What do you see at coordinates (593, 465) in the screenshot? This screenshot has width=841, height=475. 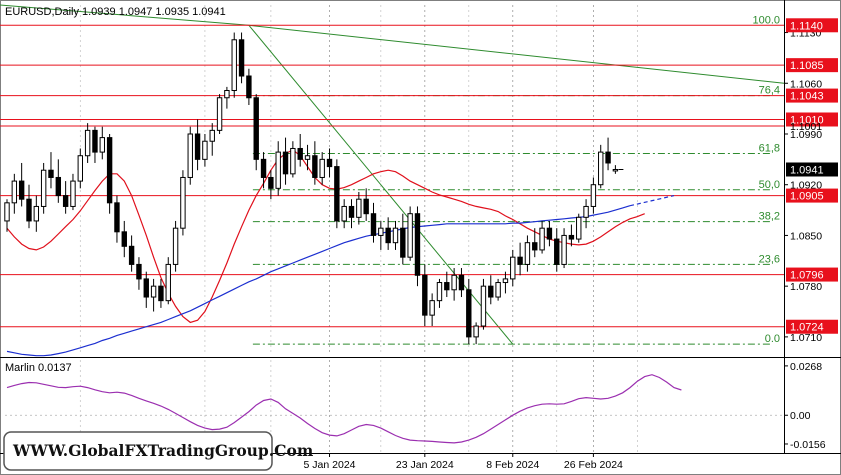 I see `x-tick-label: 26 Feb 2024` at bounding box center [593, 465].